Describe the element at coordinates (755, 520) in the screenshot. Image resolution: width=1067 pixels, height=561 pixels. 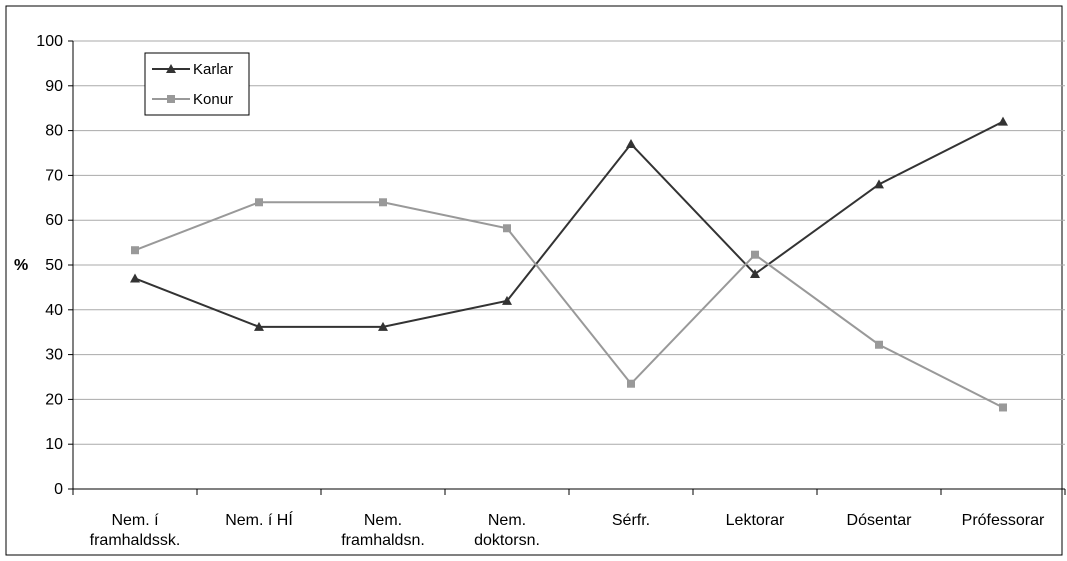
I see `x-tick-label: Lektorar` at that location.